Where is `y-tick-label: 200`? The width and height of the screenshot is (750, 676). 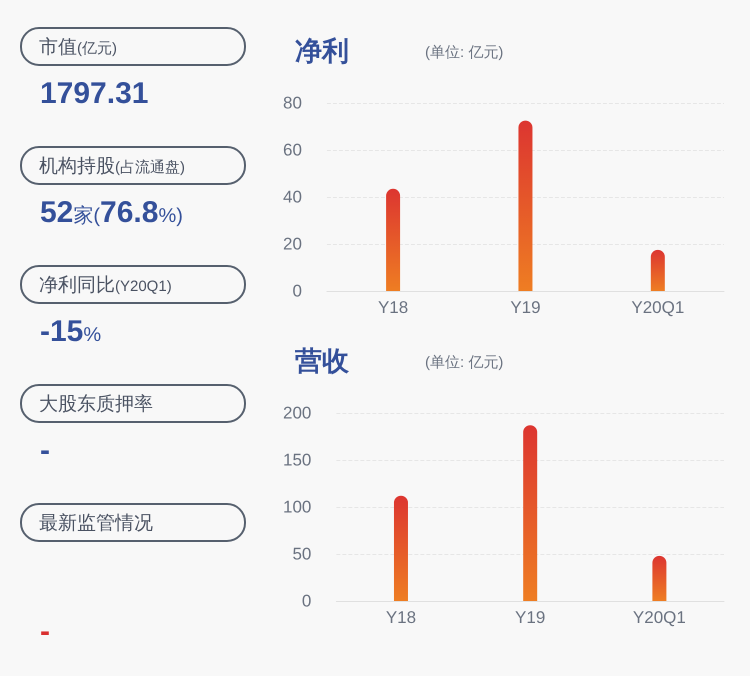 y-tick-label: 200 is located at coordinates (297, 413).